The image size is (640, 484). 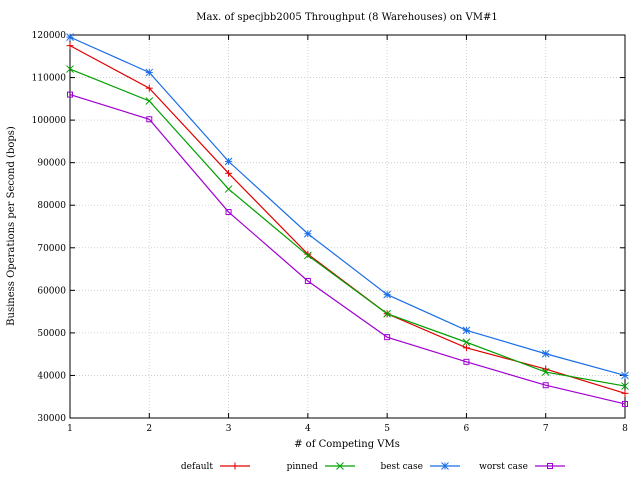 What do you see at coordinates (149, 429) in the screenshot?
I see `x-tick-label: 2` at bounding box center [149, 429].